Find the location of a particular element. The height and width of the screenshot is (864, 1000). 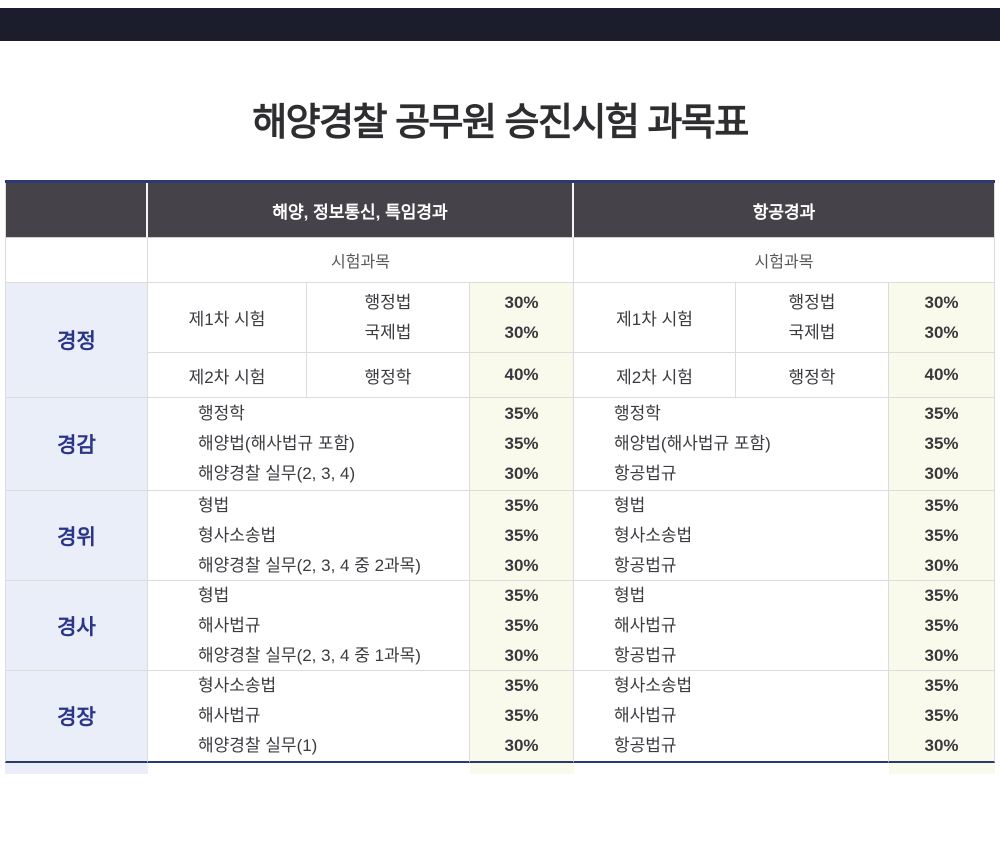

subjects-cell: 형법 형사소송법 항공법규 is located at coordinates (731, 536).